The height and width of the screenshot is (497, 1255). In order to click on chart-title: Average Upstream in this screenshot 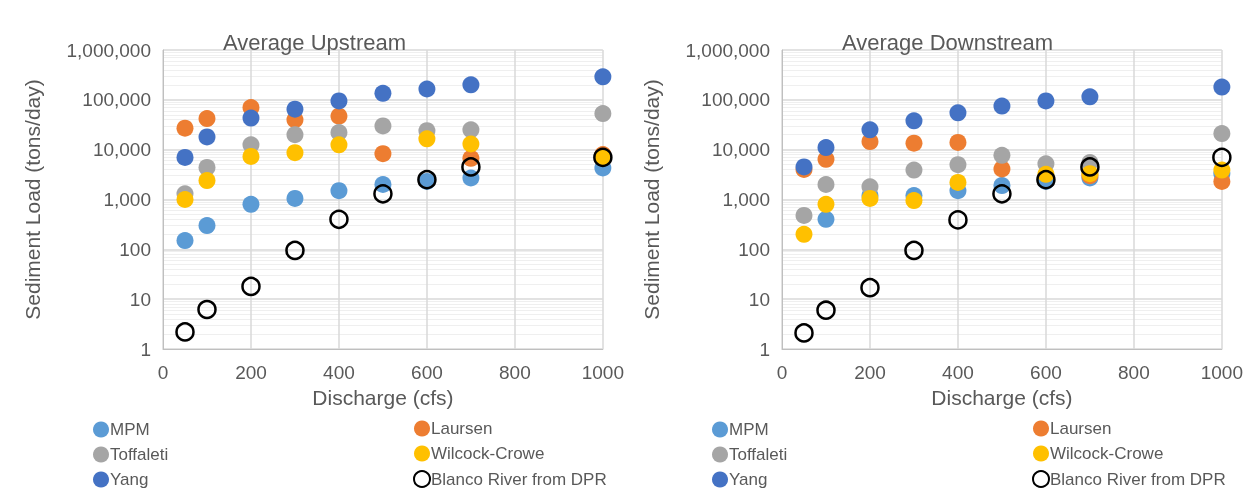, I will do `click(315, 42)`.